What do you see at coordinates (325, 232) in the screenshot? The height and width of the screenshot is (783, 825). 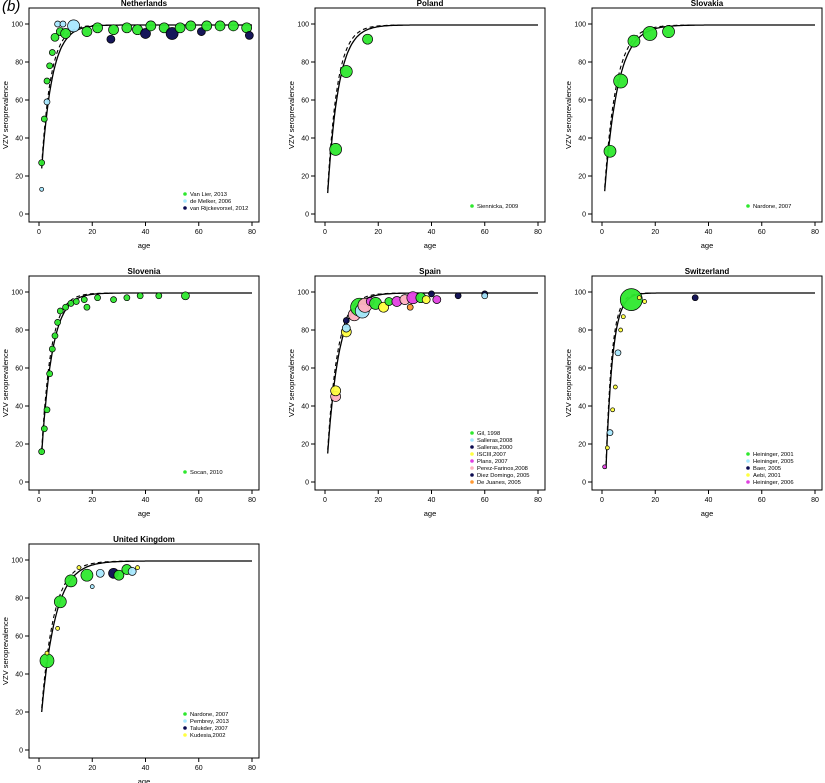 I see `x-tick-label: 0` at bounding box center [325, 232].